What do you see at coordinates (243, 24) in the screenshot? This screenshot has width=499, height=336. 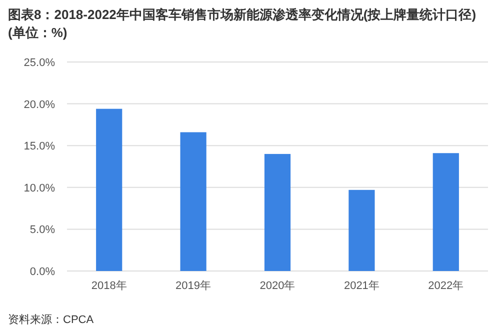 I see `chart-title: 图表8：2018-2022年中国客车销售市场新能源渗透率变化情况(按上牌量统计口径)(单位：%)` at bounding box center [243, 24].